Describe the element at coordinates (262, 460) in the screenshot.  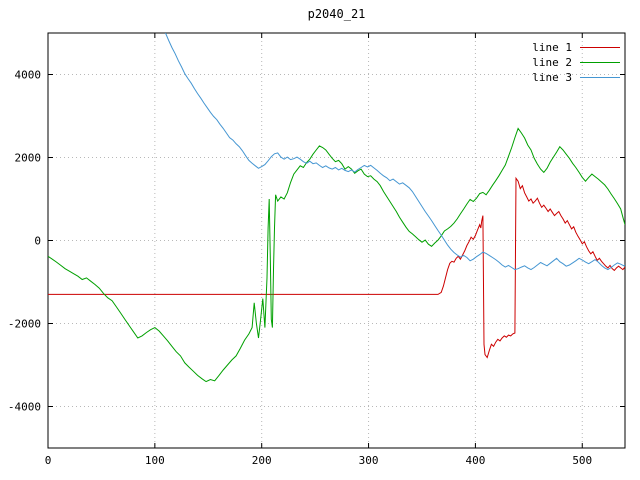
I see `x-tick-label: 200` at that location.